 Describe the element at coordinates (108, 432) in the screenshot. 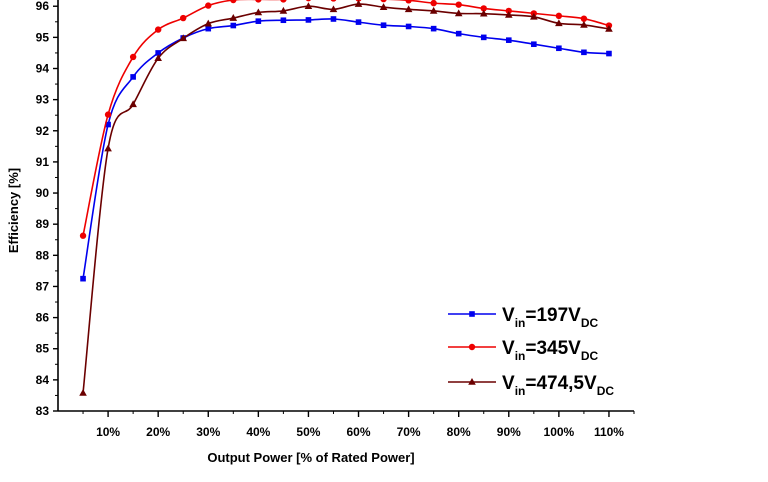

I see `x-tick-label: 10%` at that location.